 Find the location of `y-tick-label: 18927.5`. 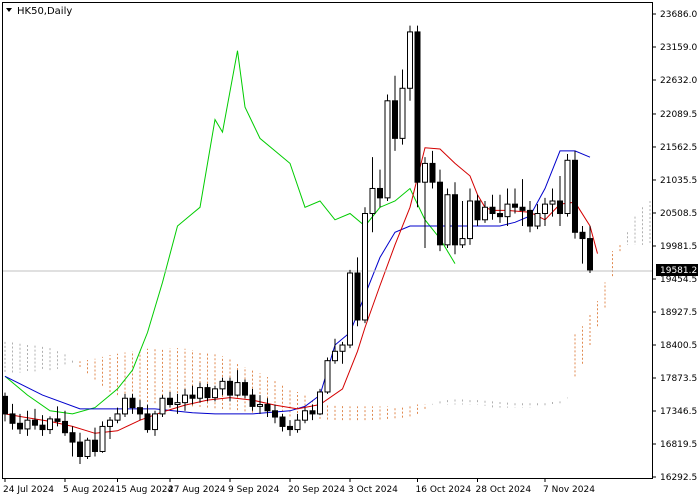

y-tick-label: 18927.5 is located at coordinates (678, 313).